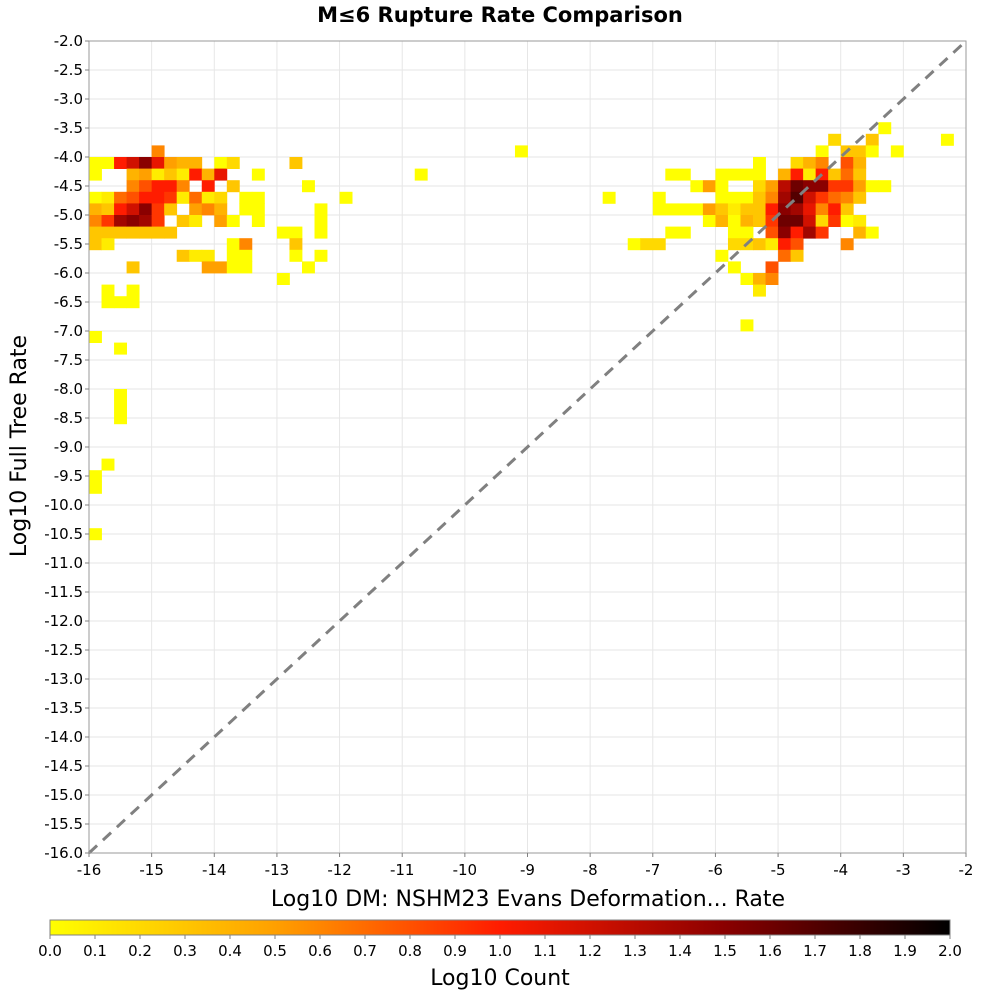 The image size is (1000, 1004). Describe the element at coordinates (590, 951) in the screenshot. I see `colorbar-tick-label: 1.2` at that location.